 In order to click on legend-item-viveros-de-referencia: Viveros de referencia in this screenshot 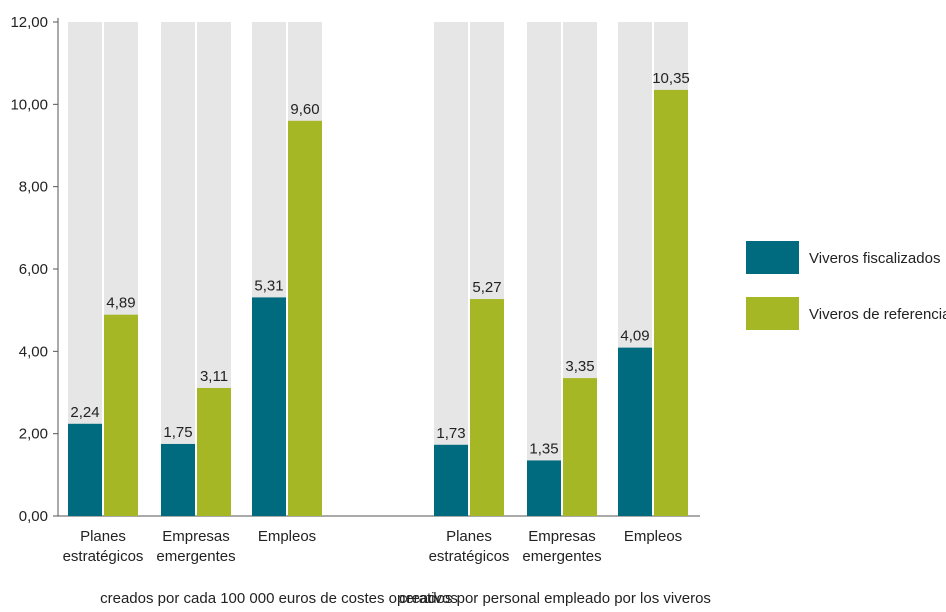, I will do `click(846, 313)`.